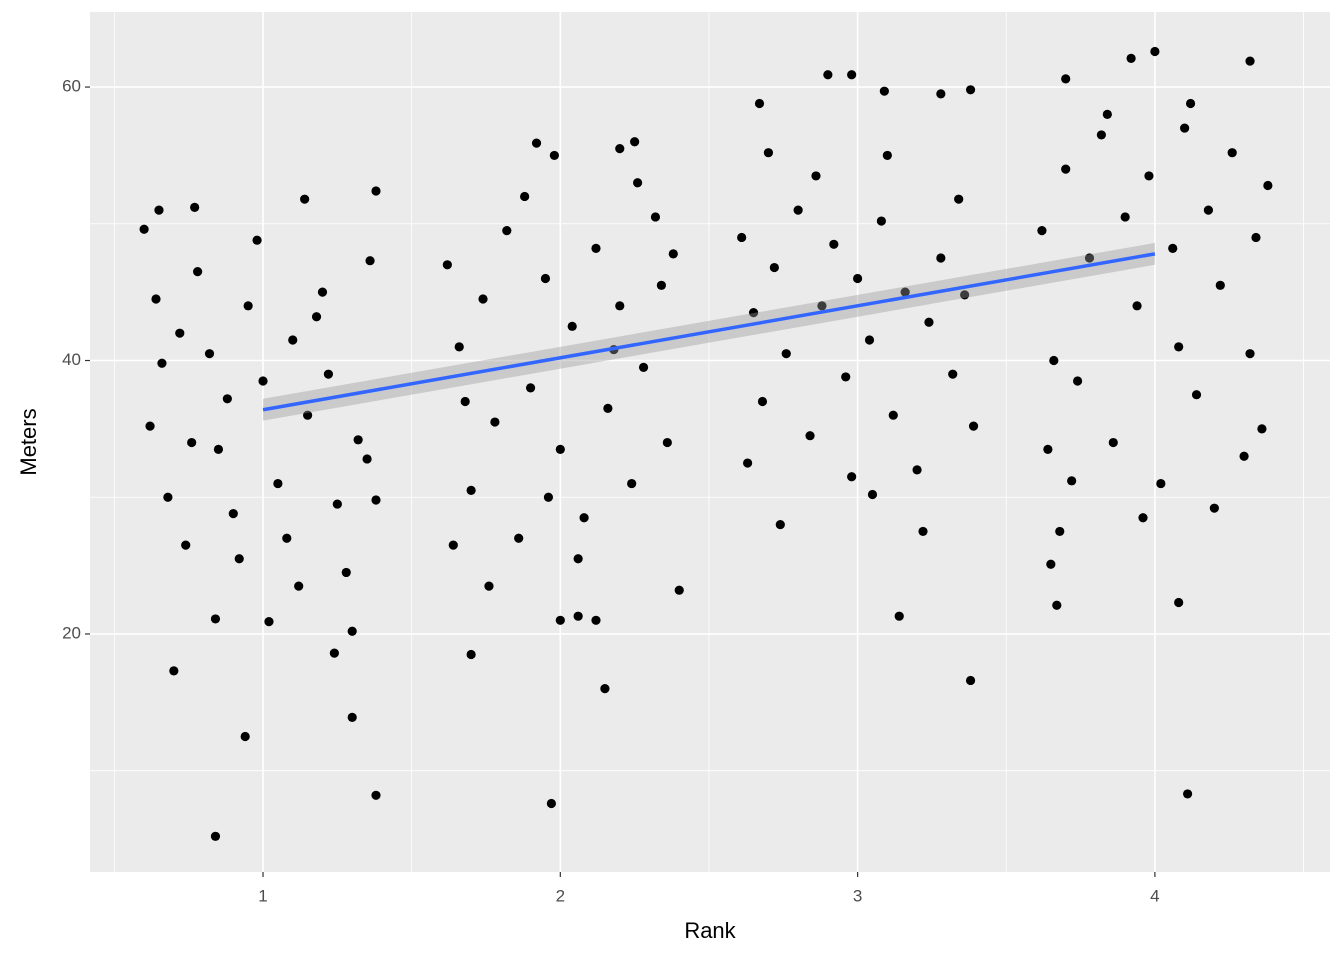  Describe the element at coordinates (1154, 895) in the screenshot. I see `x-tick-label: 4` at that location.